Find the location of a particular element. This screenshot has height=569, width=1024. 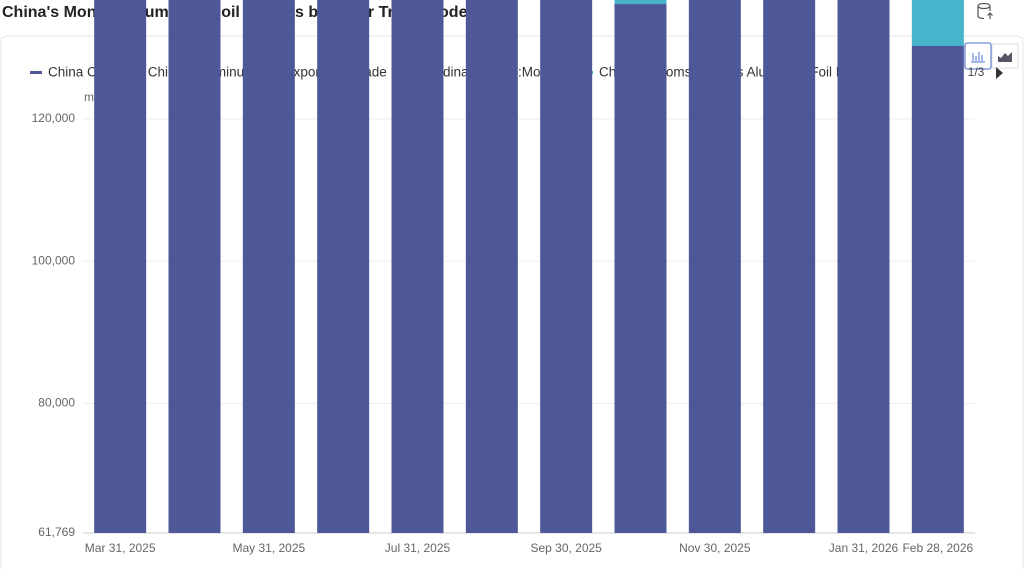

x-tick-label: Sep 30, 2025 is located at coordinates (566, 548).